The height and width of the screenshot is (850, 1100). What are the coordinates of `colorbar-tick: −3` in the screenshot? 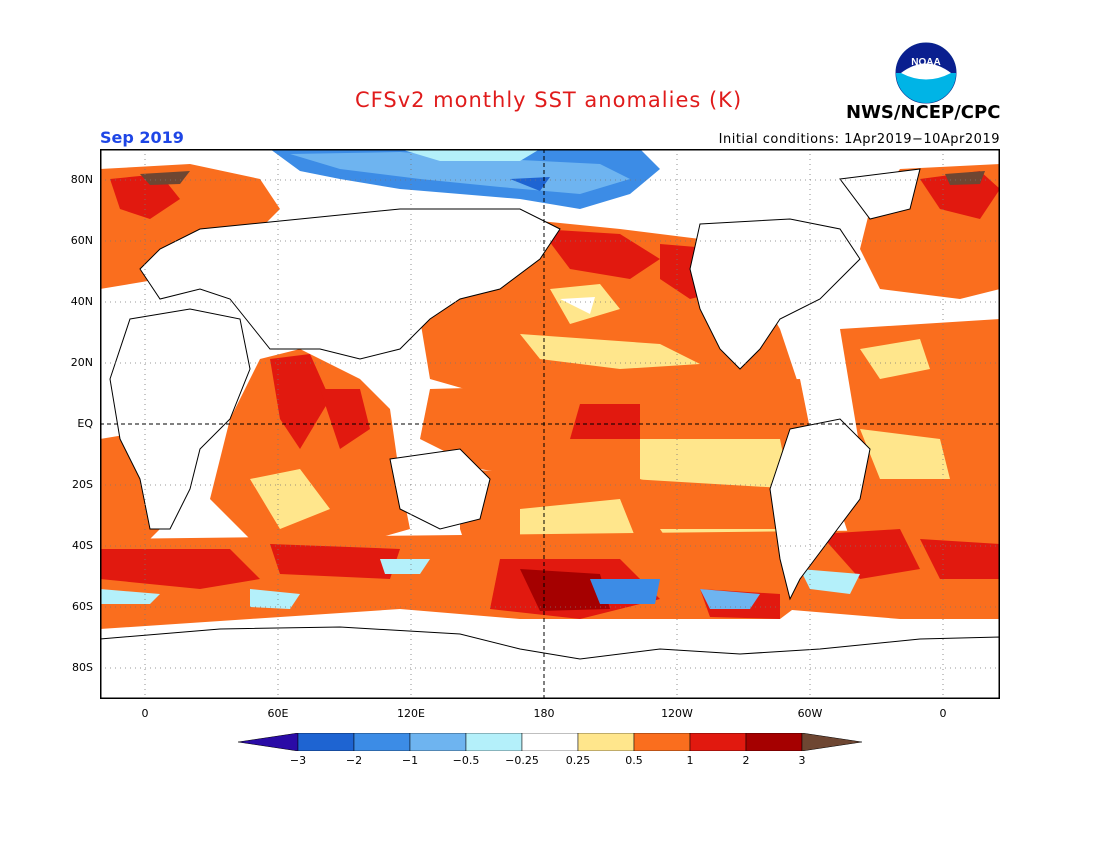 It's located at (298, 760).